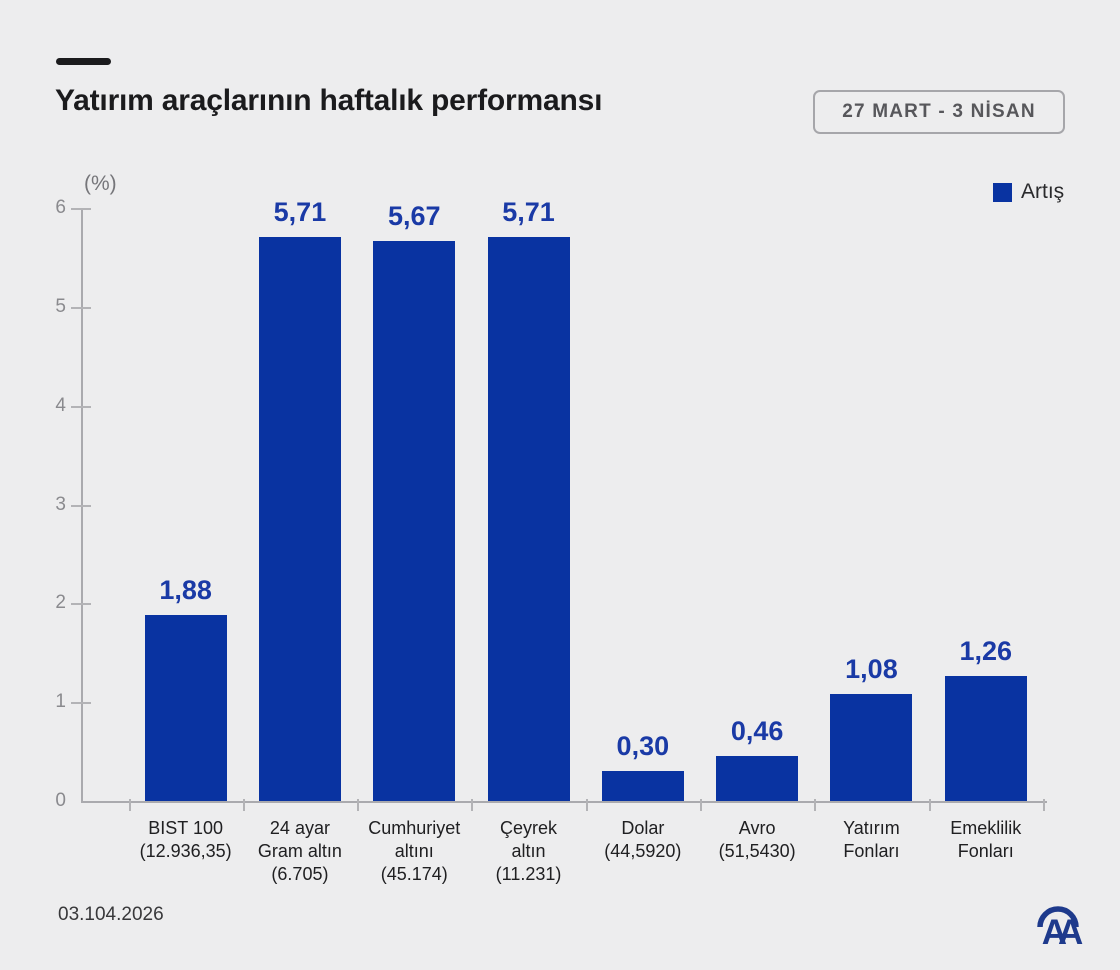  What do you see at coordinates (329, 100) in the screenshot?
I see `page-title: Yatırım araçlarının haftalık performansı` at bounding box center [329, 100].